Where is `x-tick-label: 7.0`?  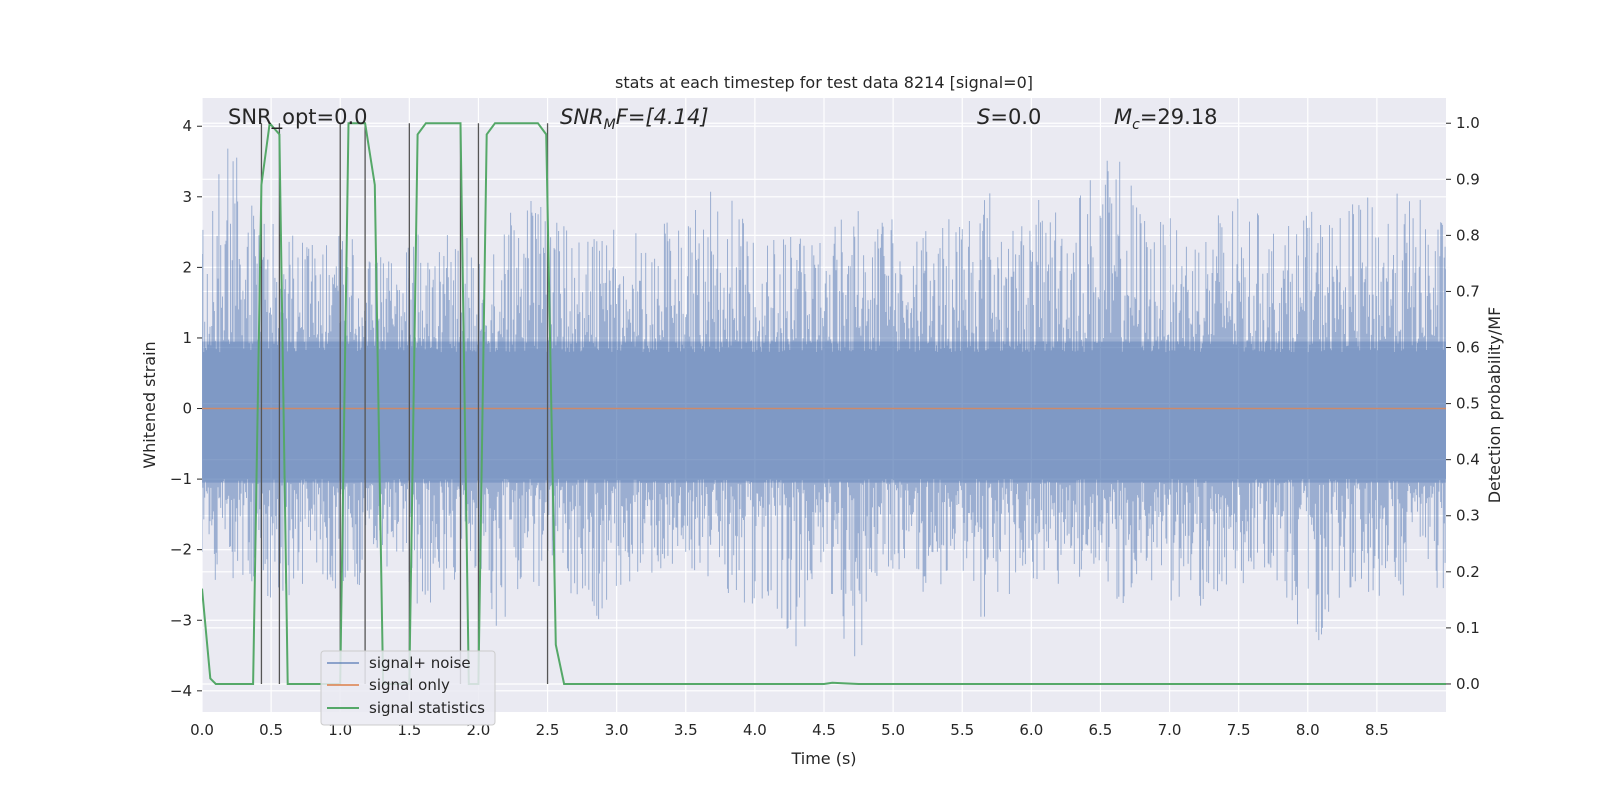 x-tick-label: 7.0 is located at coordinates (1170, 730).